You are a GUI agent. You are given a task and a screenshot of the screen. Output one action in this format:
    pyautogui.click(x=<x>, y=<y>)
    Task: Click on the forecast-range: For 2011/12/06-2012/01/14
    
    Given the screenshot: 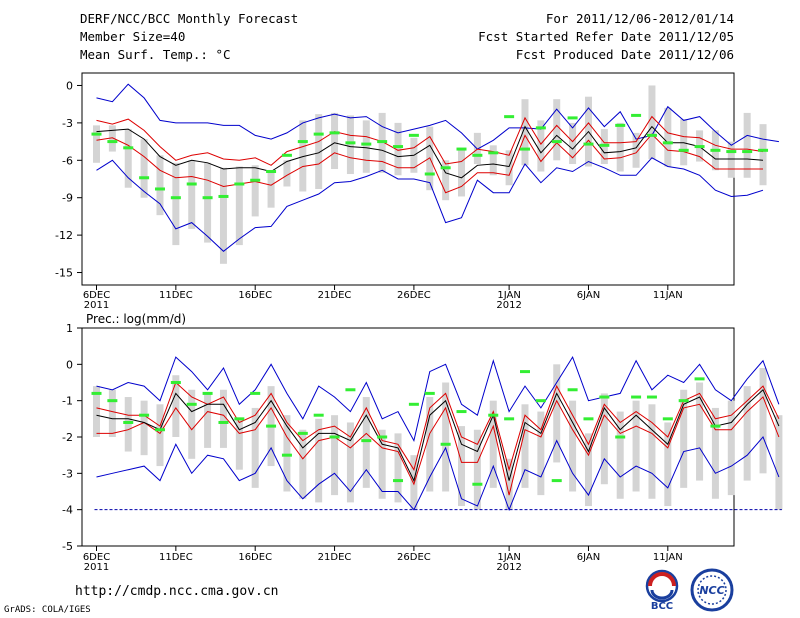 What is the action you would take?
    pyautogui.click(x=639, y=18)
    